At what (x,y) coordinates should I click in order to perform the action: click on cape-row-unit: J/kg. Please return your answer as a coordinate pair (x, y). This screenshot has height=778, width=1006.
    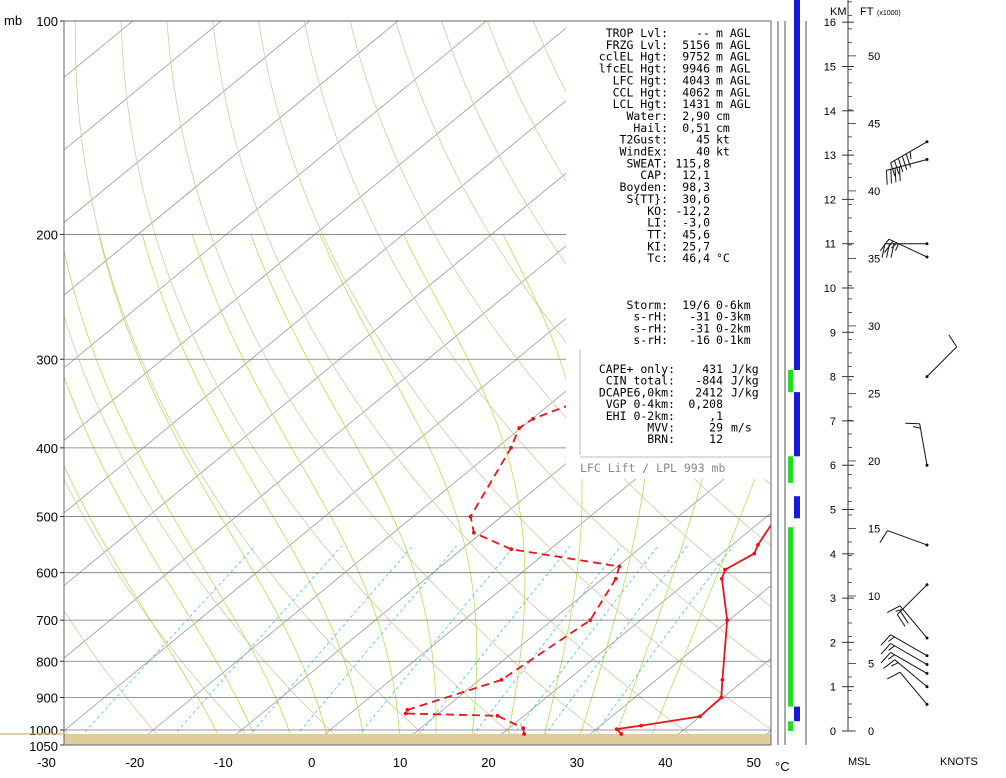
    Looking at the image, I should click on (745, 381).